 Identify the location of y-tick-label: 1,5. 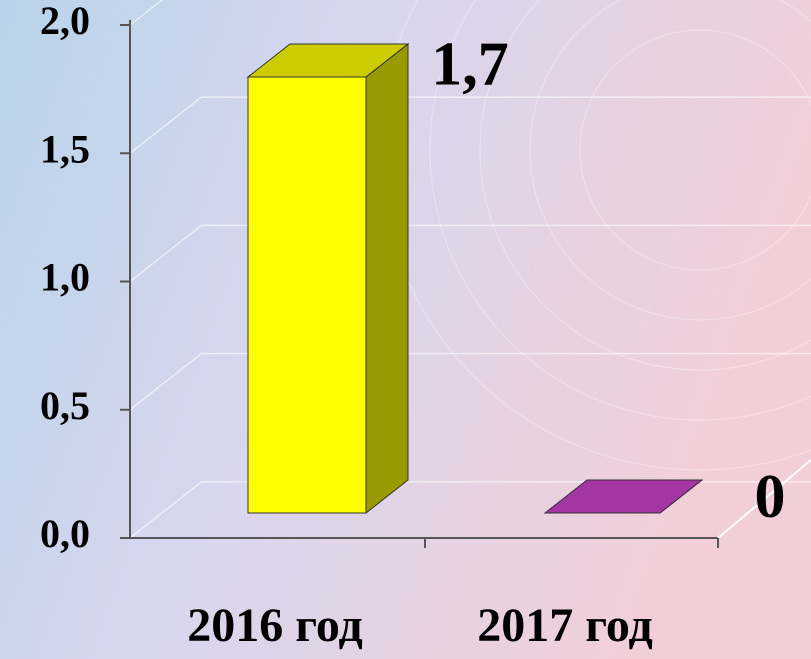
(65, 148).